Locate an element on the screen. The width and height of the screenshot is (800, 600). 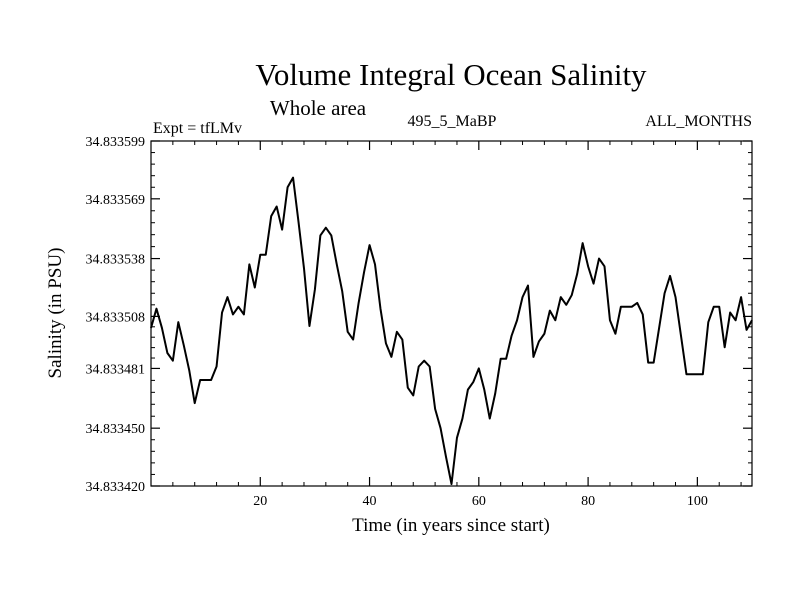
x-tick-label: 40 is located at coordinates (370, 501).